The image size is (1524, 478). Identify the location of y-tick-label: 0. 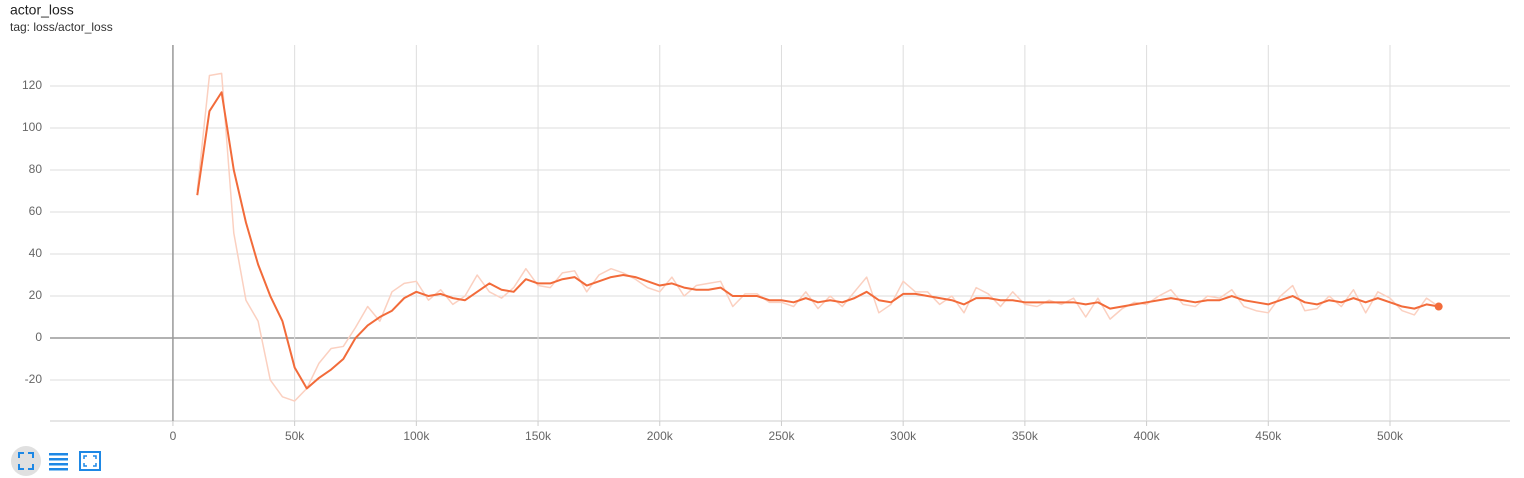
(38, 337).